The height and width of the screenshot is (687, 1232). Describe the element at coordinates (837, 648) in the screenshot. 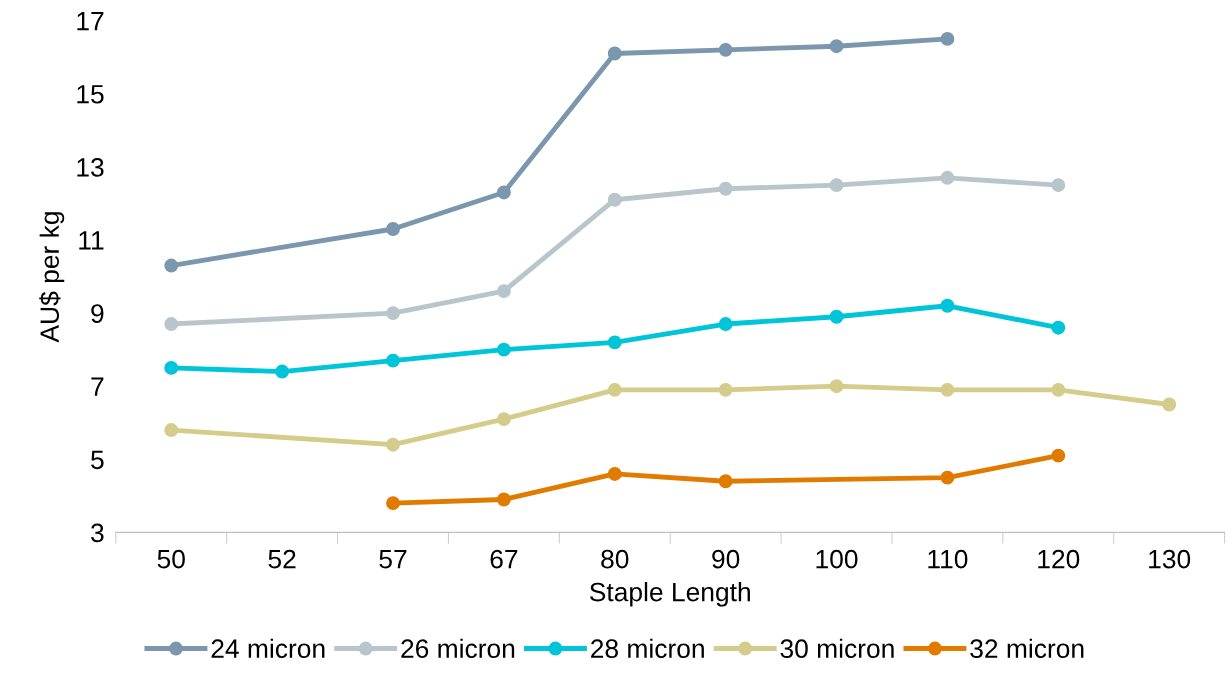

I see `legend-label: 30 micron` at that location.